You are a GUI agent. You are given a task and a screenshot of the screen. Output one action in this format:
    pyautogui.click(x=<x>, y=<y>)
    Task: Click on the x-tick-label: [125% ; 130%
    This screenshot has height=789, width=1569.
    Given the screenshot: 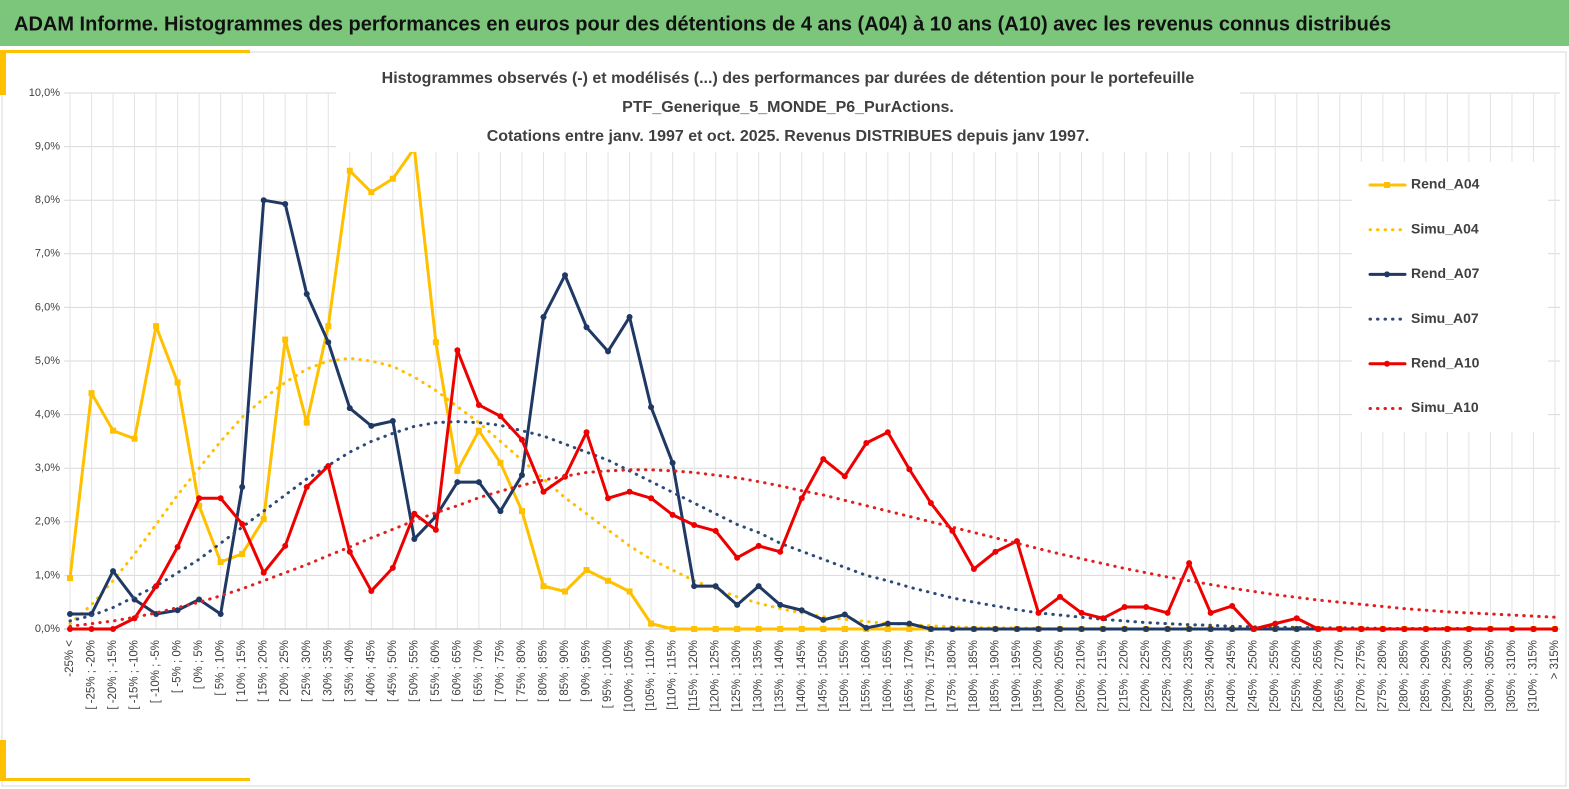 What is the action you would take?
    pyautogui.click(x=737, y=676)
    